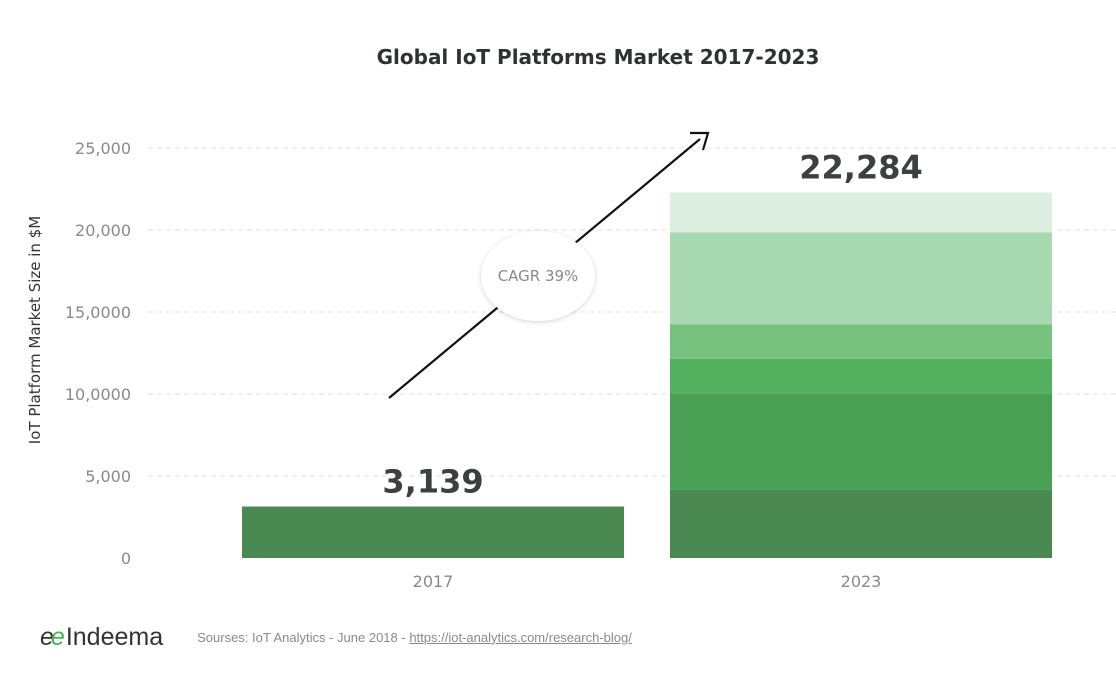 This screenshot has width=1116, height=680. Describe the element at coordinates (103, 148) in the screenshot. I see `y-tick-label: 25,000` at that location.